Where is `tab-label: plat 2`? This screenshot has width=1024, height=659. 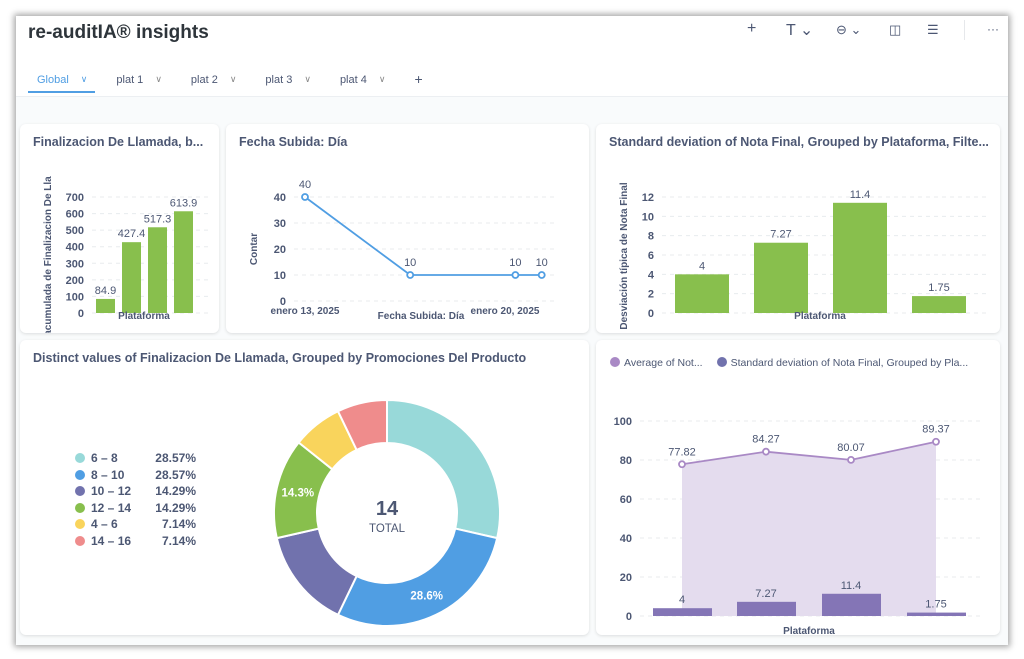
tab-label: plat 2 is located at coordinates (204, 80).